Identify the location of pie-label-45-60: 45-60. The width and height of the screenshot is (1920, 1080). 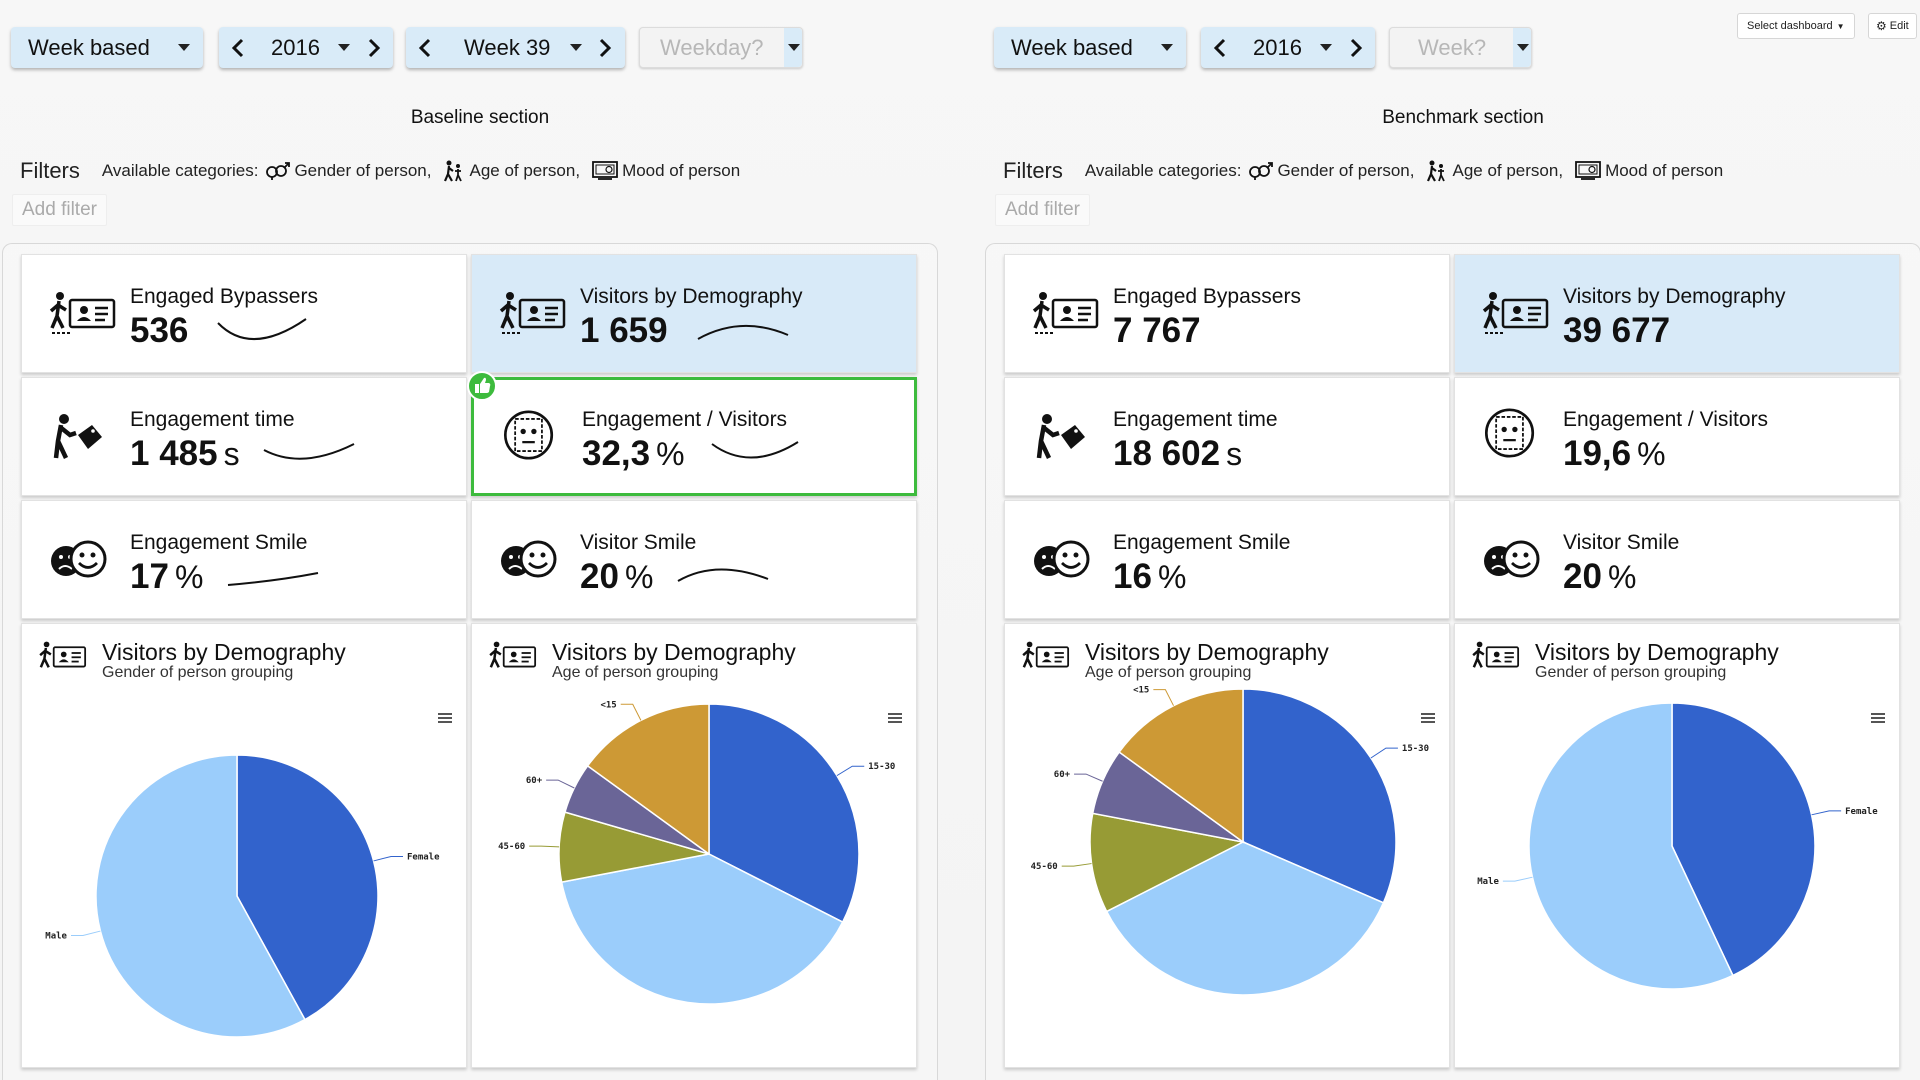
(511, 847).